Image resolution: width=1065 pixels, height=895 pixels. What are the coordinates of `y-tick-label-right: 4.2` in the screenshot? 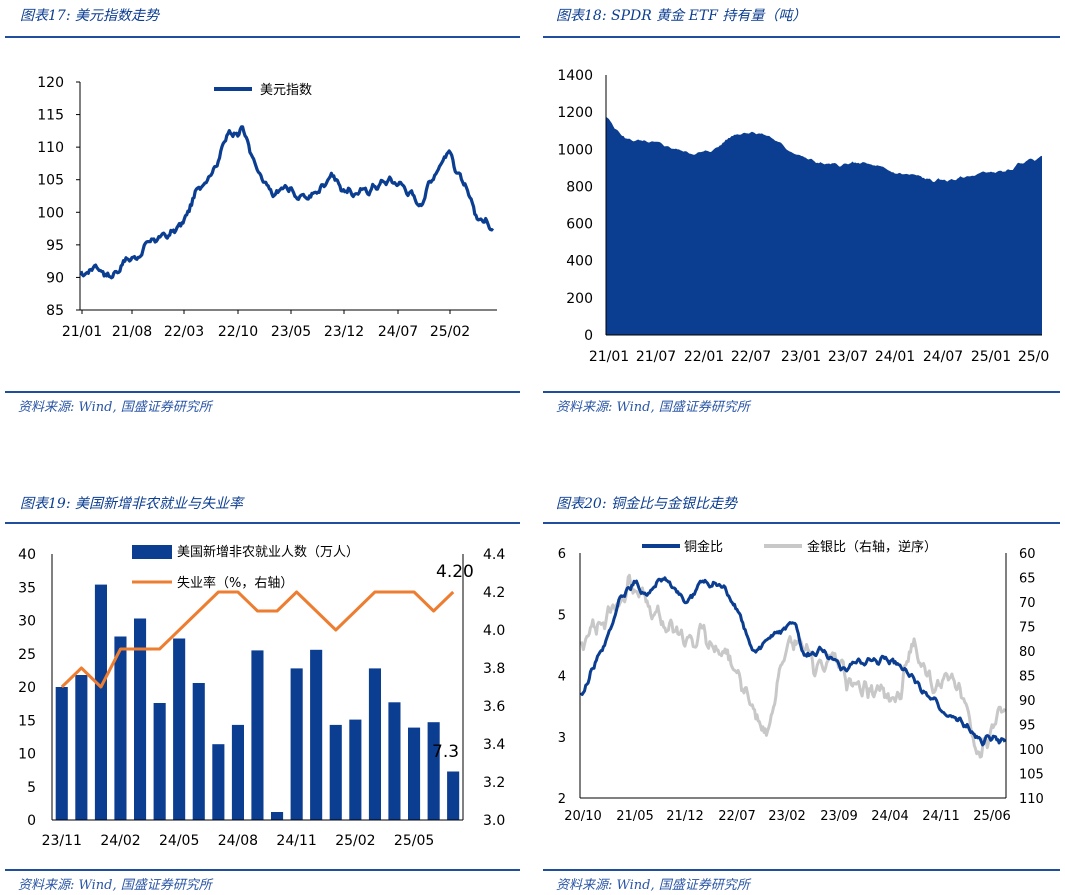 It's located at (494, 593).